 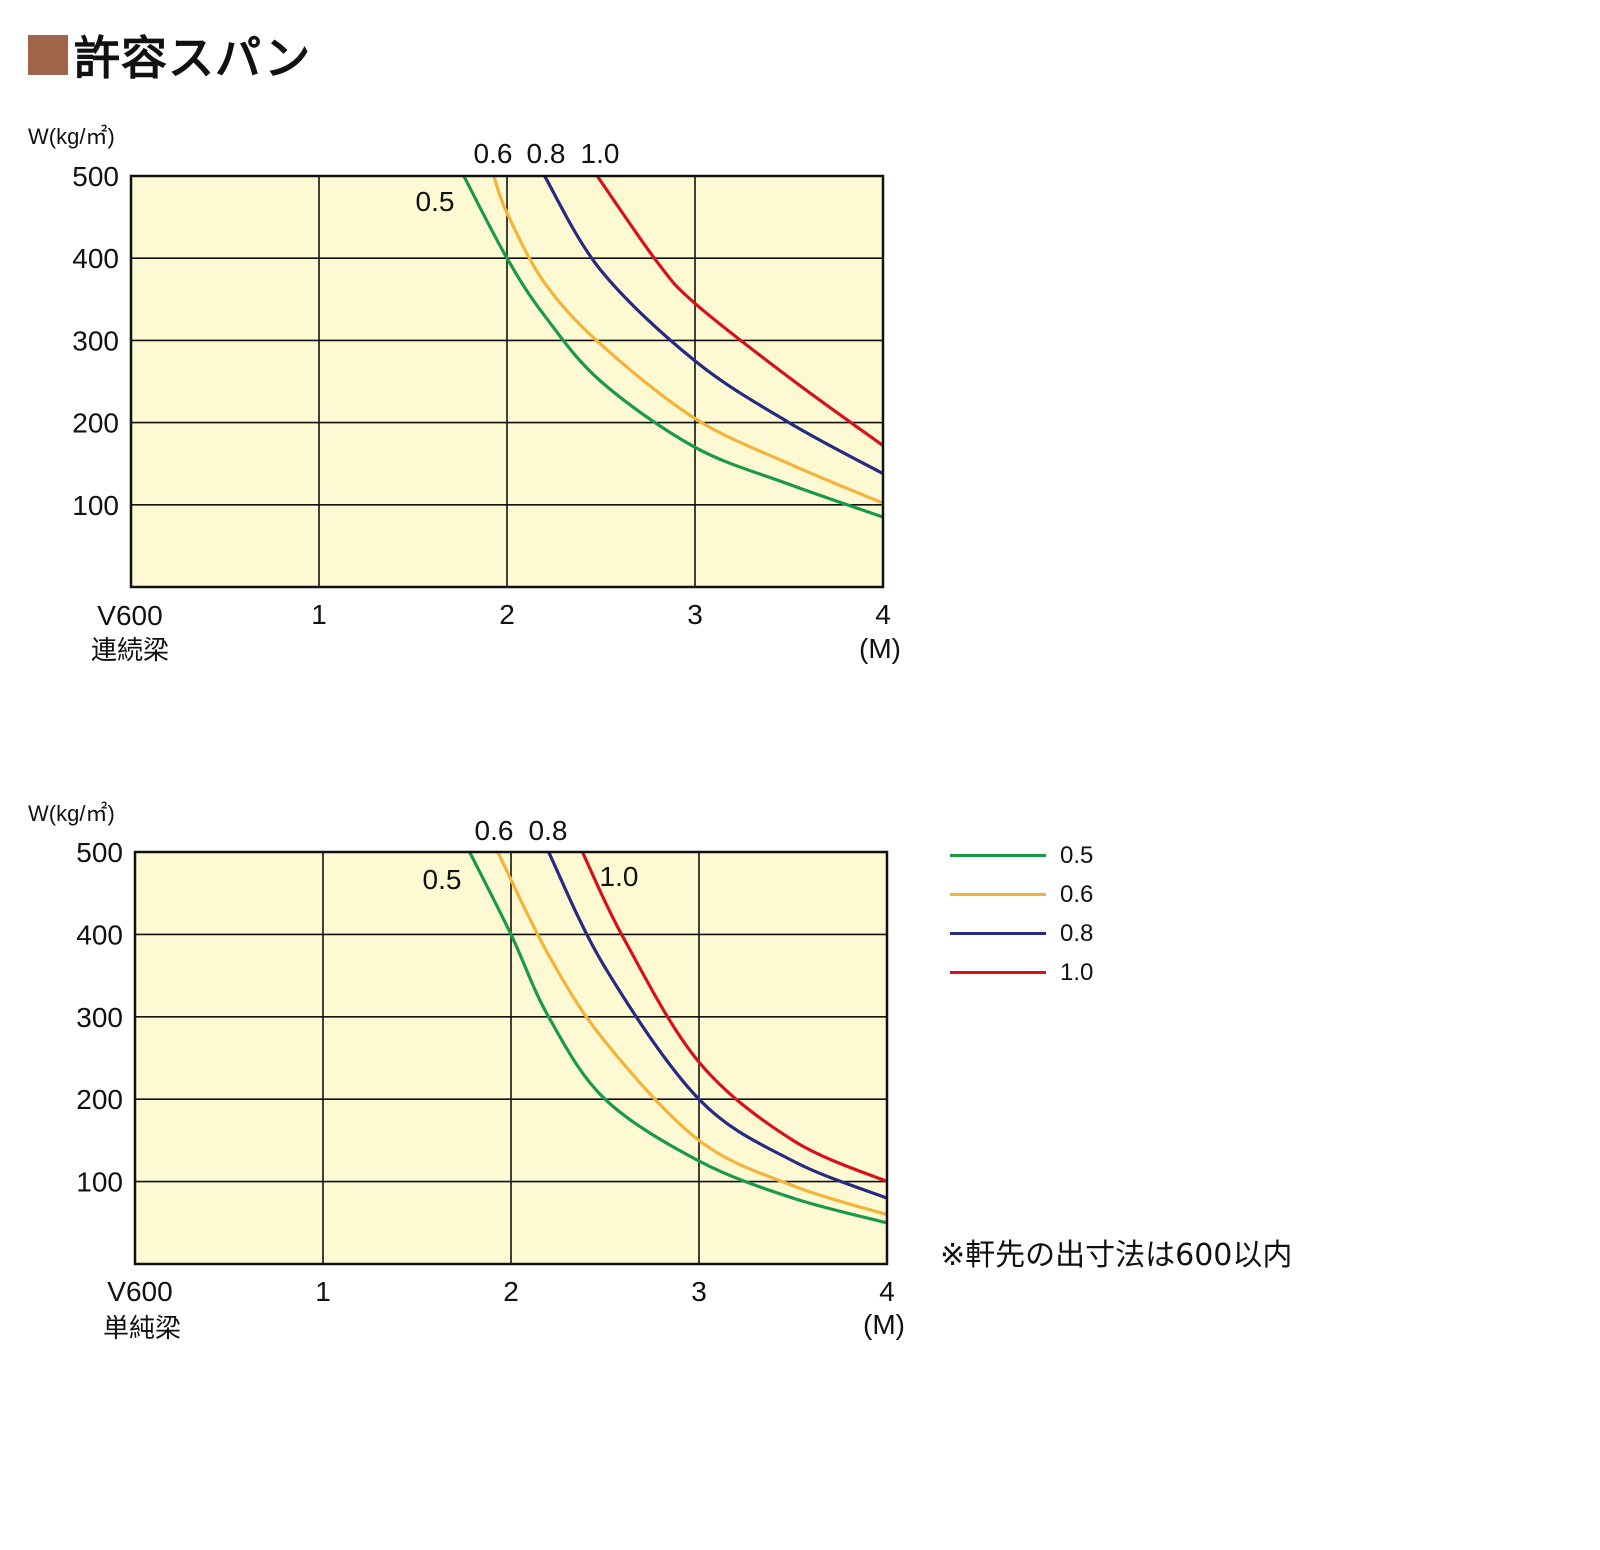 What do you see at coordinates (1077, 972) in the screenshot?
I see `legend-label: 1.0` at bounding box center [1077, 972].